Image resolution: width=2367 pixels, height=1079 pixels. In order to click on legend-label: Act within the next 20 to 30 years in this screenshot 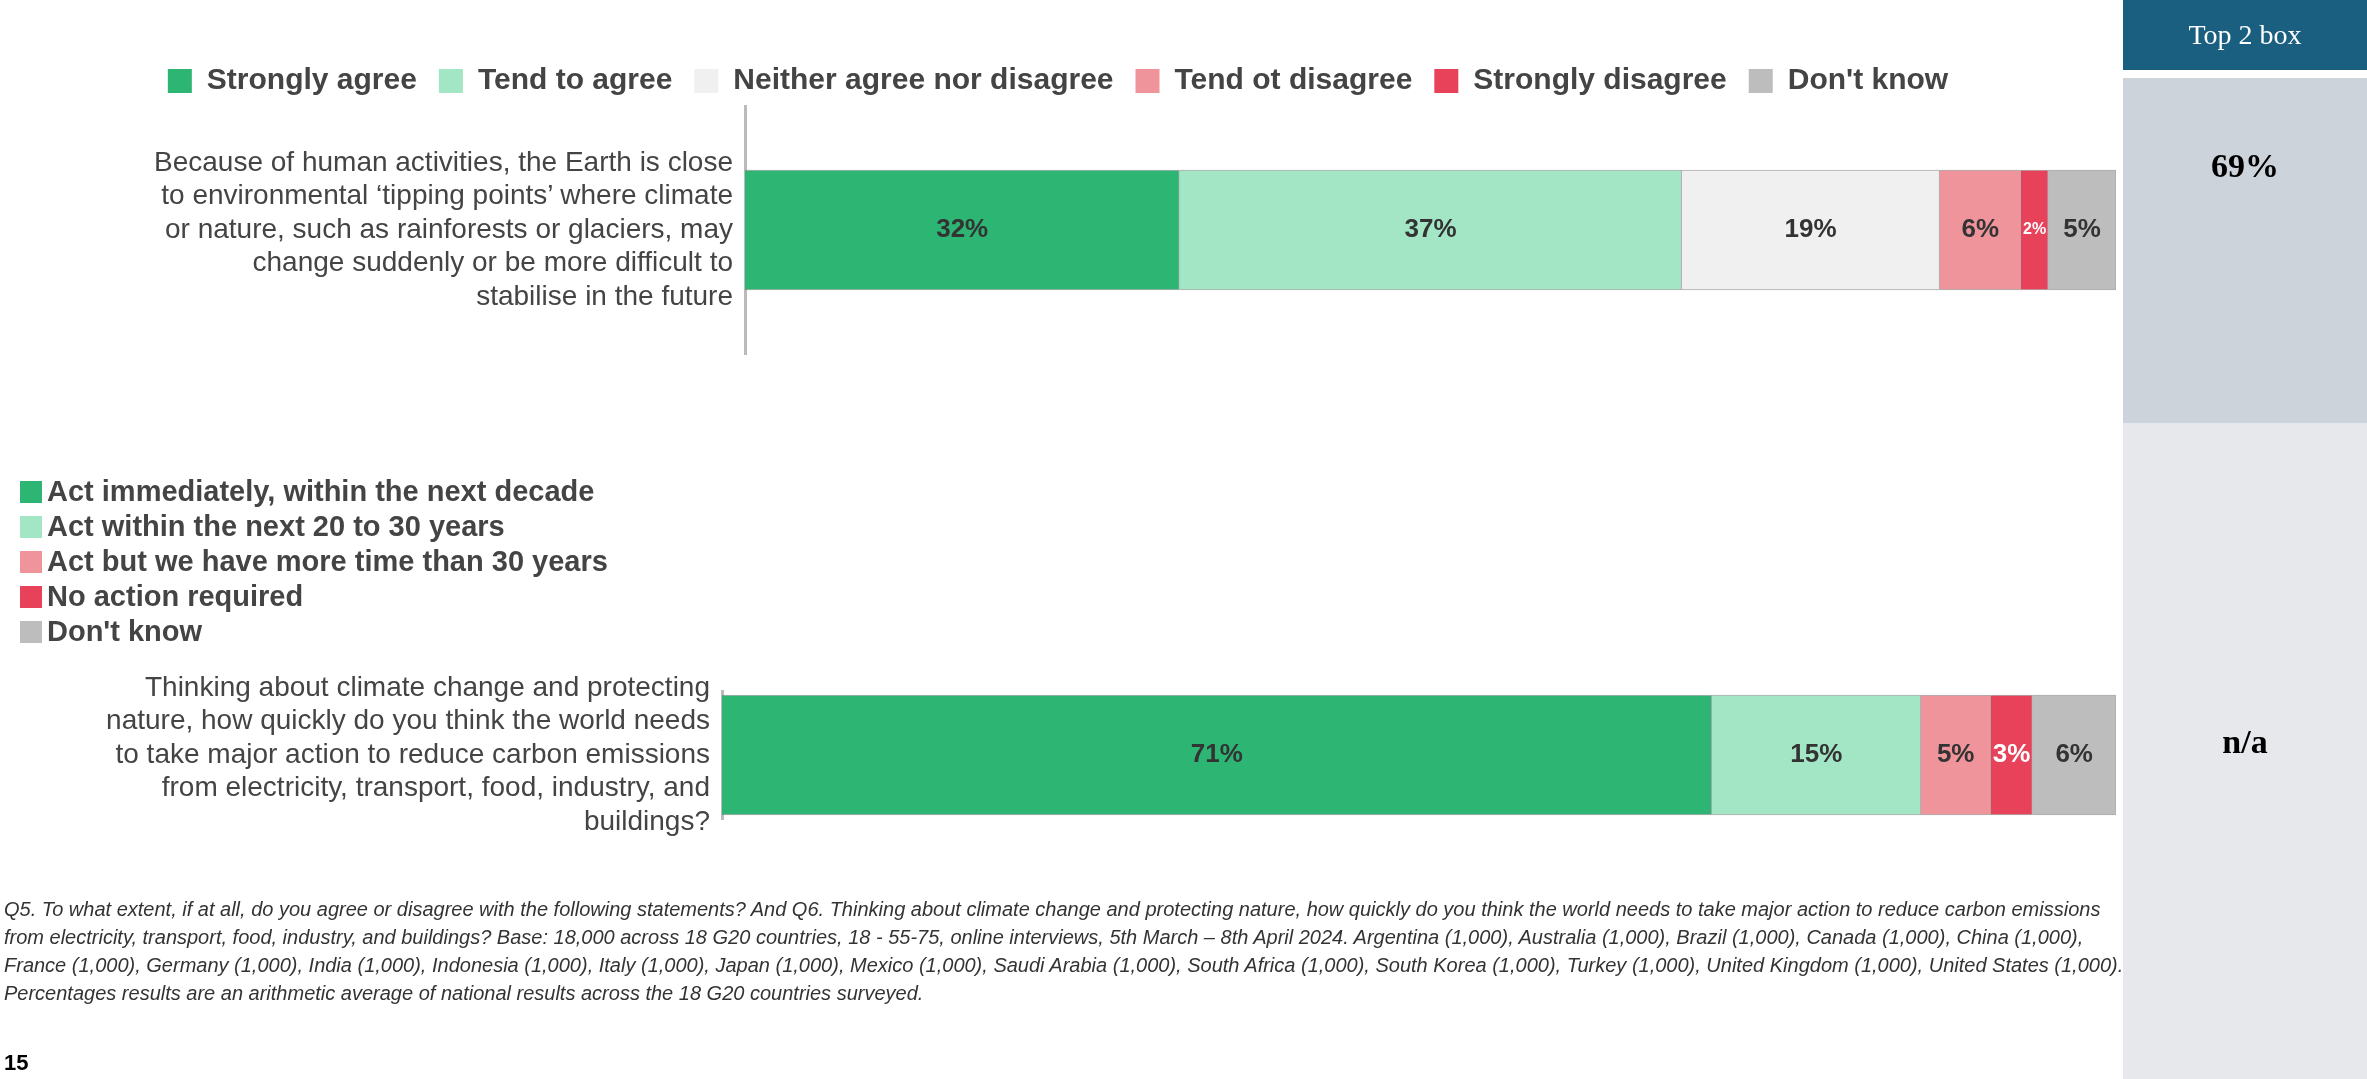, I will do `click(276, 526)`.